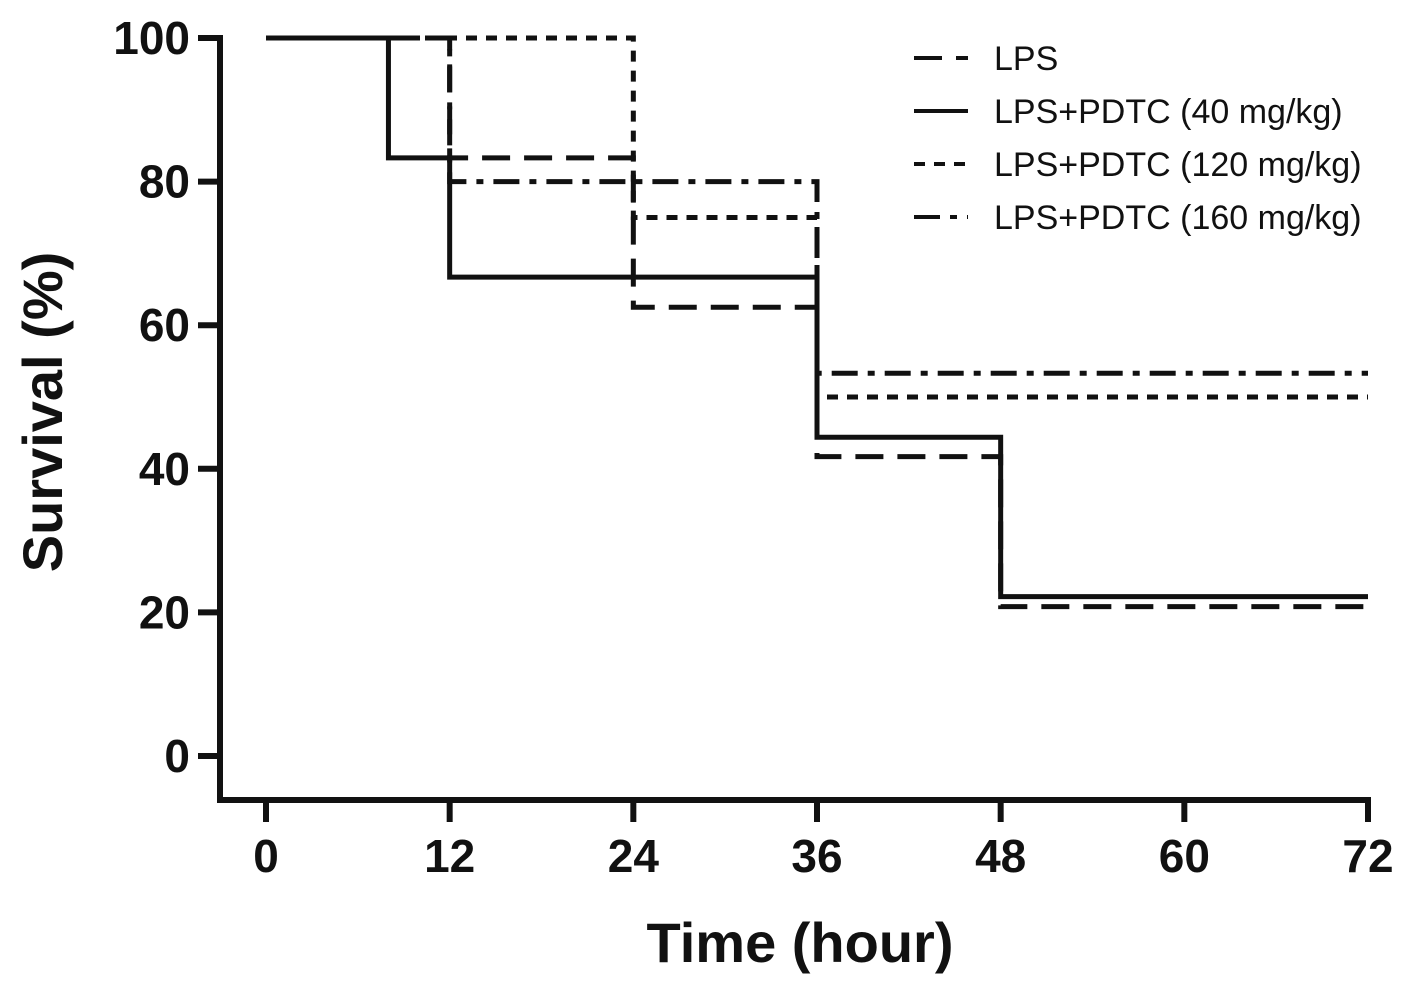 The width and height of the screenshot is (1417, 983). Describe the element at coordinates (151, 38) in the screenshot. I see `y-tick-label-100: 100` at that location.